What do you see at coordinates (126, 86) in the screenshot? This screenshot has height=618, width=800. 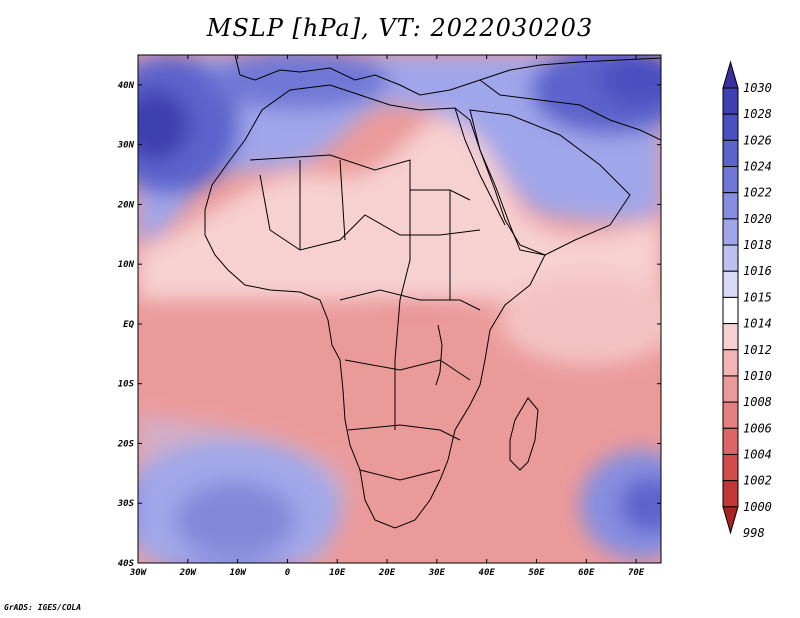 I see `lat-tick-label: 40N` at bounding box center [126, 86].